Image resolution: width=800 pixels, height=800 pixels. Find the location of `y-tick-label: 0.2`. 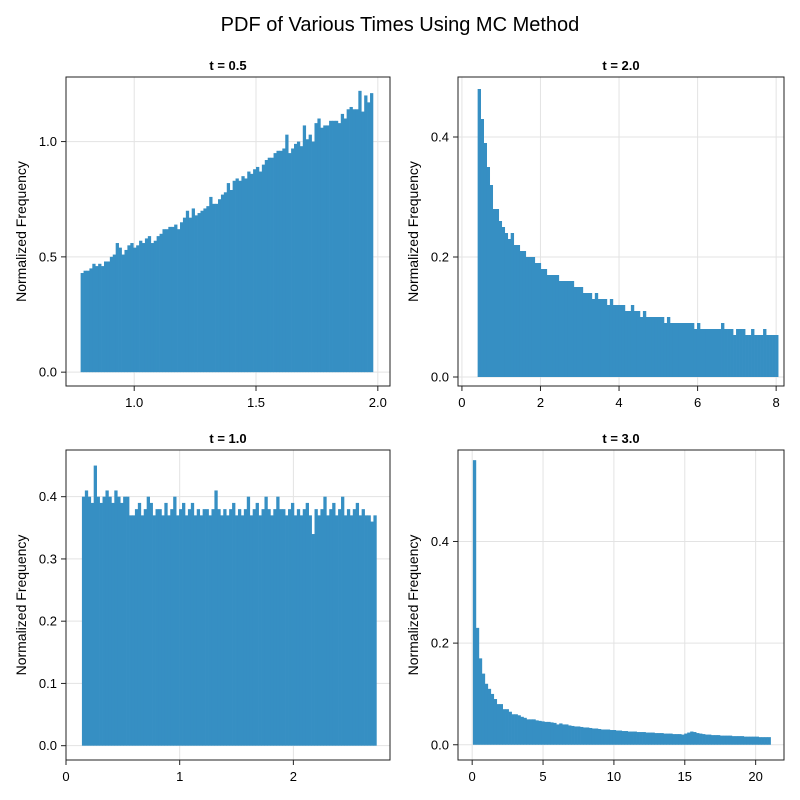

y-tick-label: 0.2 is located at coordinates (48, 621).